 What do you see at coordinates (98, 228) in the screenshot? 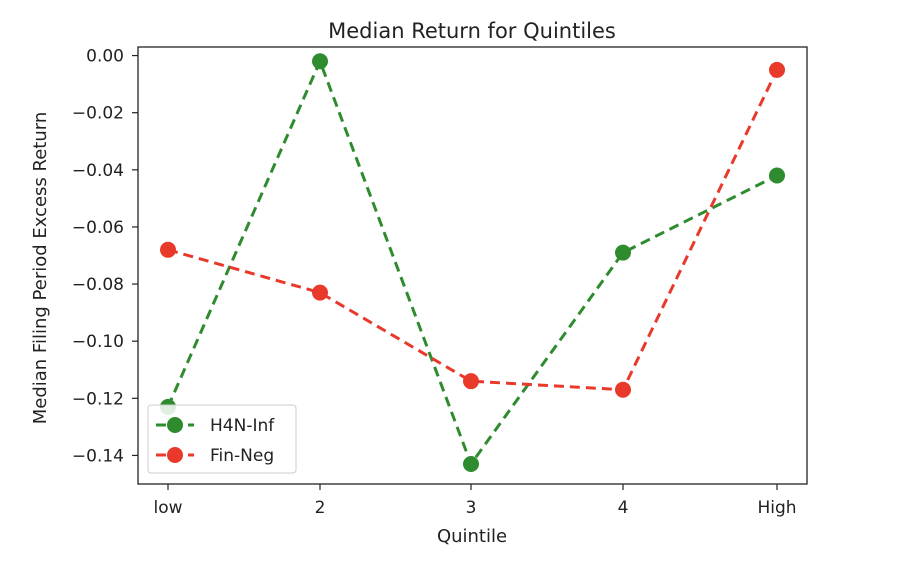
I see `y-tick-label: −0.06` at bounding box center [98, 228].